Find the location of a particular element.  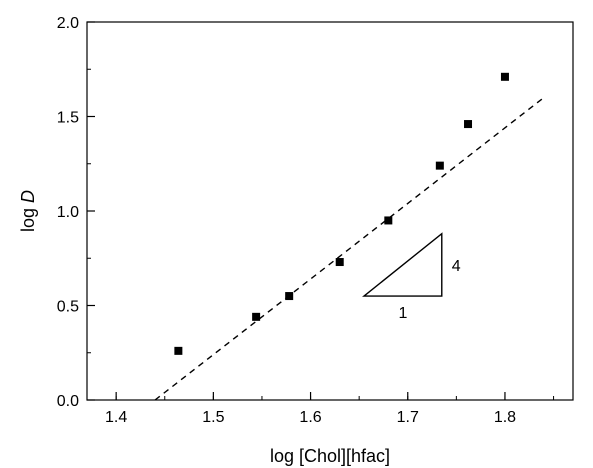

slope-run-label: 1 is located at coordinates (402, 313).